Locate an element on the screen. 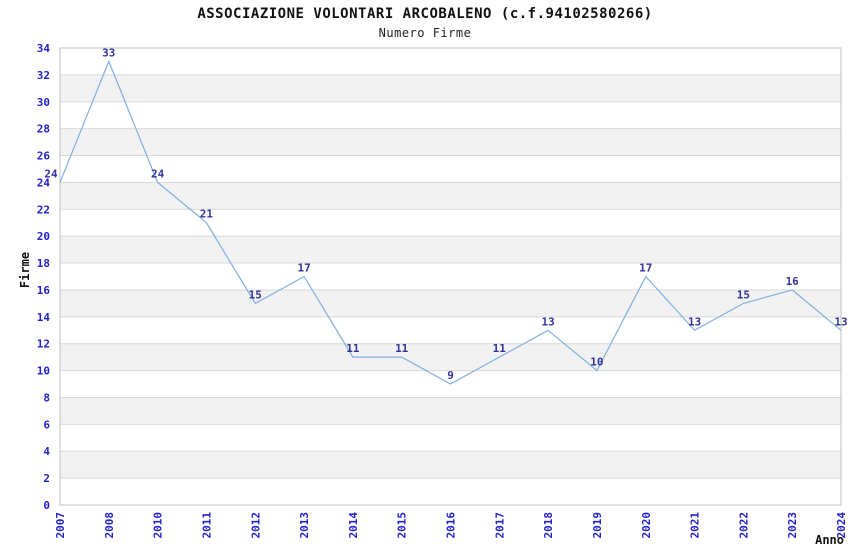 Image resolution: width=850 pixels, height=550 pixels. y-tick-label: 30 is located at coordinates (43, 102).